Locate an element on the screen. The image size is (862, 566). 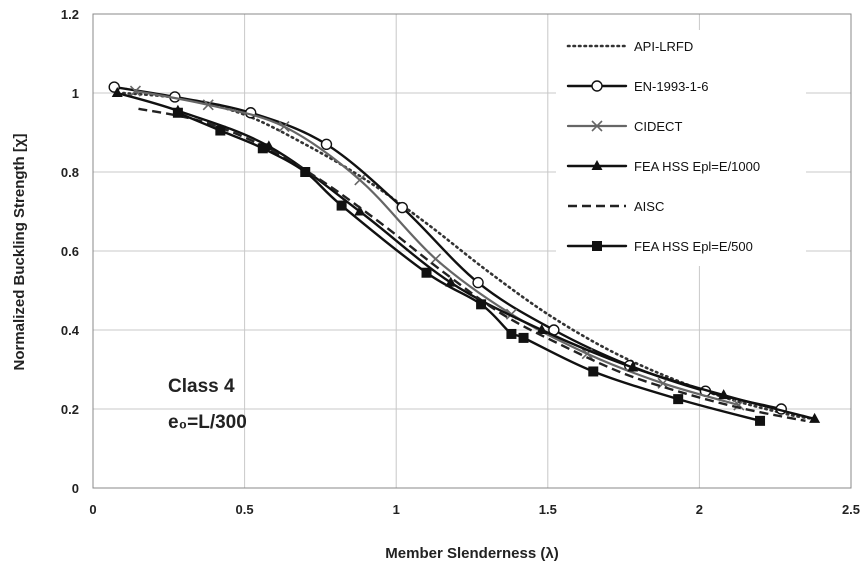
x-tick-label: 0.5 is located at coordinates (245, 509).